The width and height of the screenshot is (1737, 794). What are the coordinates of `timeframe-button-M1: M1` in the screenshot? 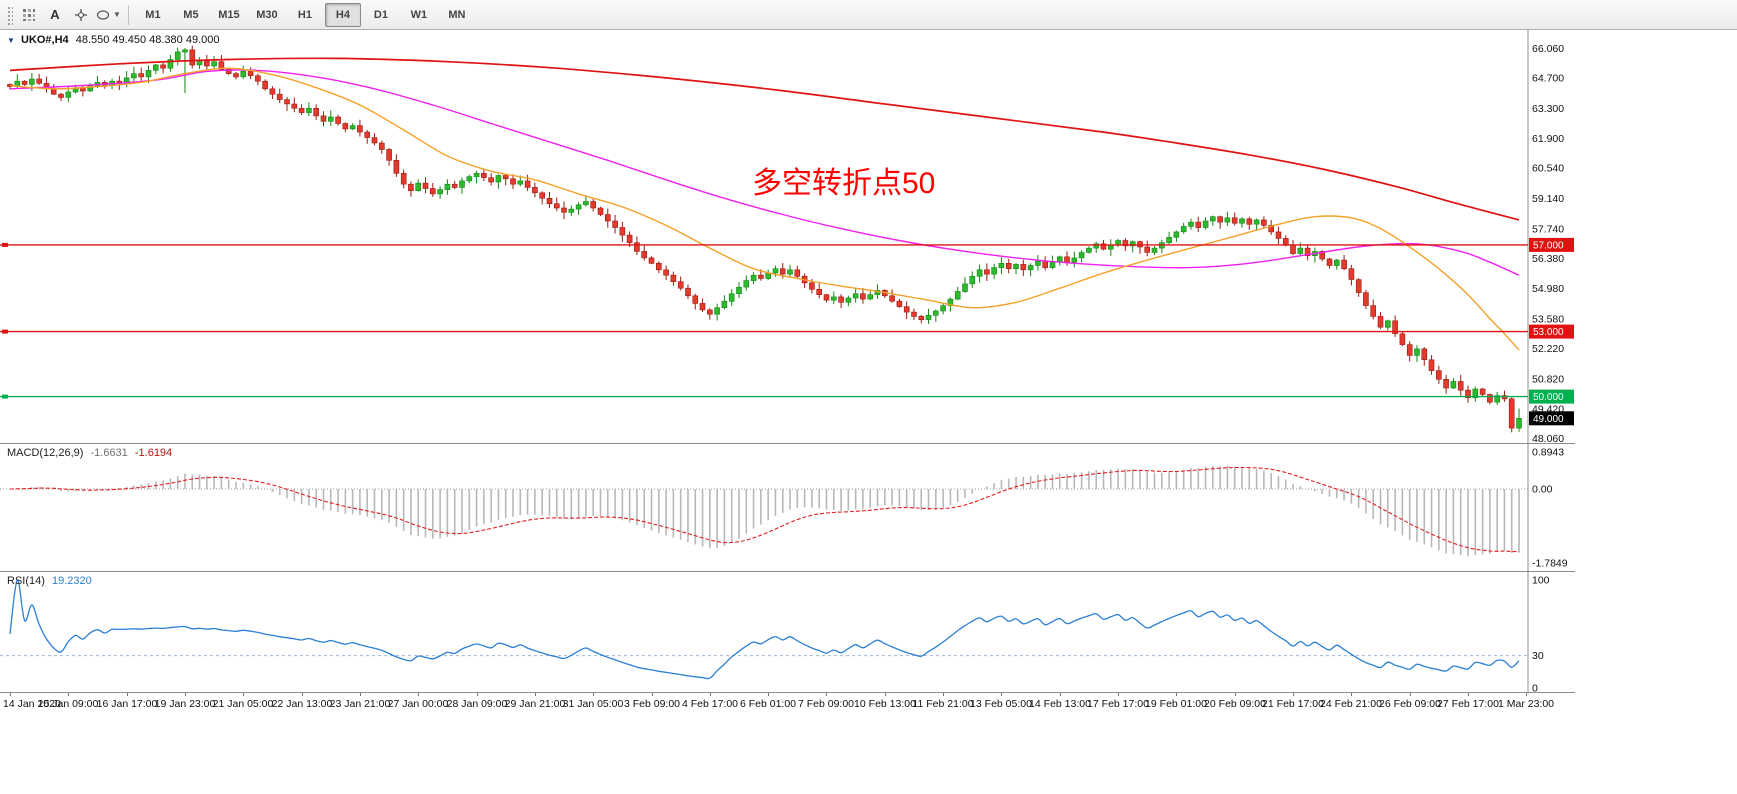 It's located at (153, 14).